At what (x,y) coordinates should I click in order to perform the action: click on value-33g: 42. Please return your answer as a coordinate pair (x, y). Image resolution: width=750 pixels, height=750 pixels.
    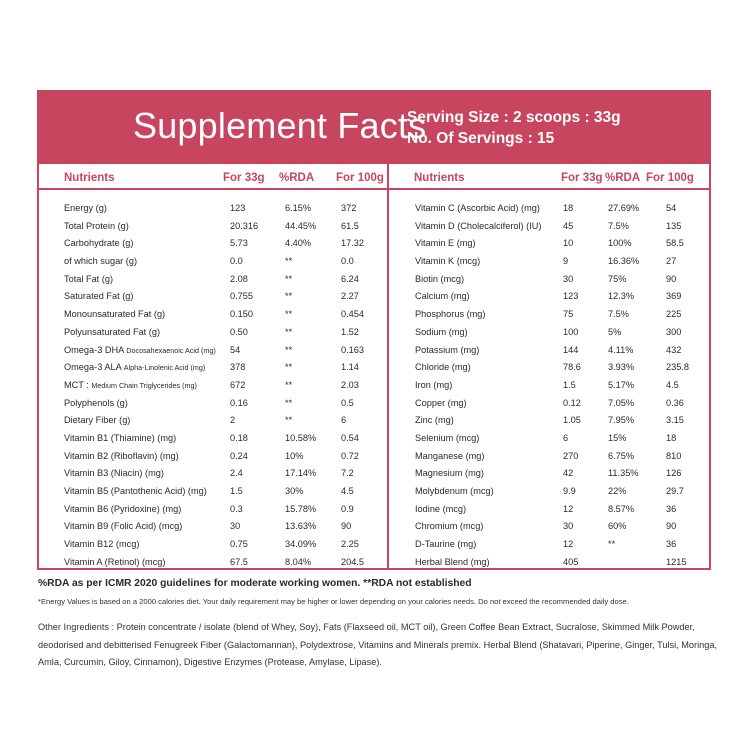
    Looking at the image, I should click on (568, 473).